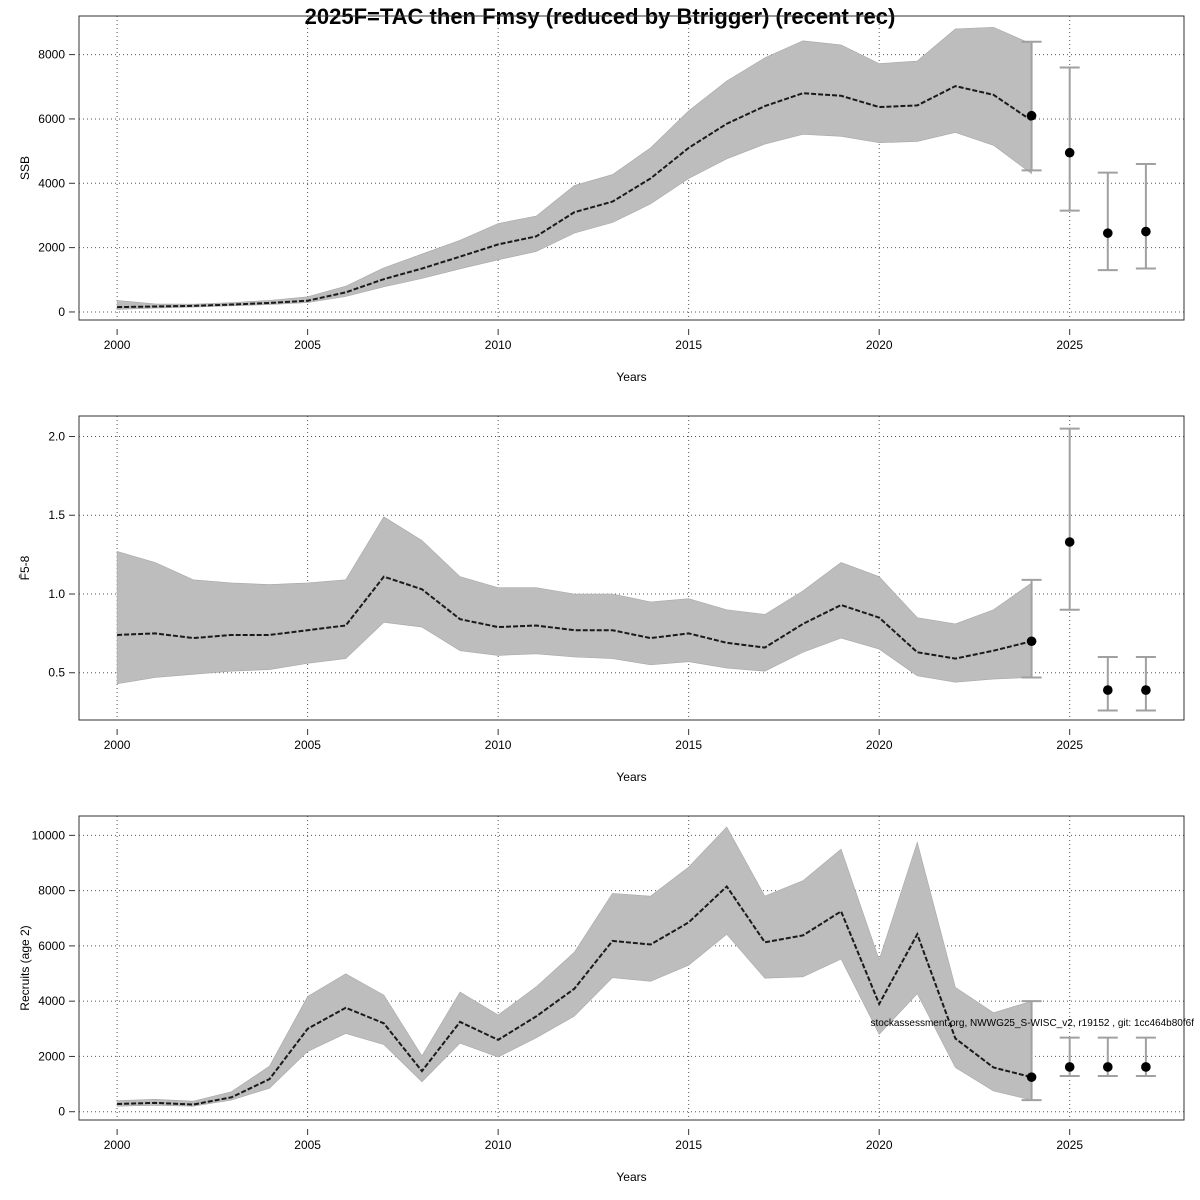 This screenshot has height=1200, width=1200. I want to click on y-axis-label-fbar: F̄5-8, so click(25, 567).